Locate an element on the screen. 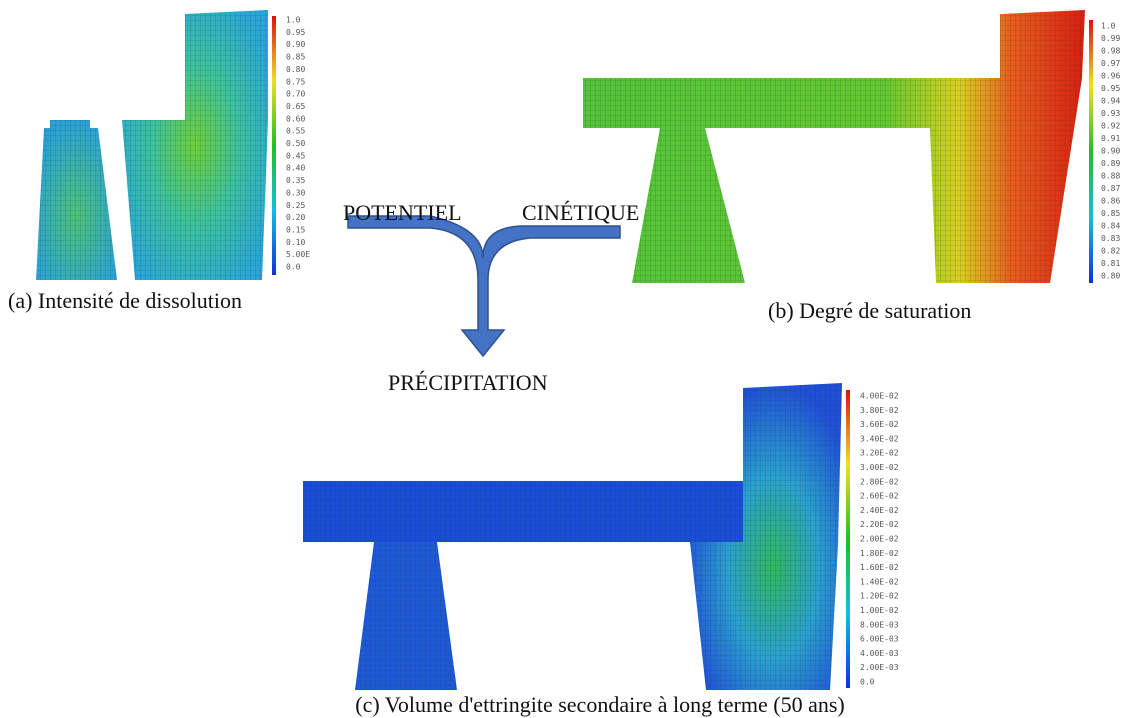 The image size is (1128, 718). caption: (b) Degré de saturation is located at coordinates (869, 310).